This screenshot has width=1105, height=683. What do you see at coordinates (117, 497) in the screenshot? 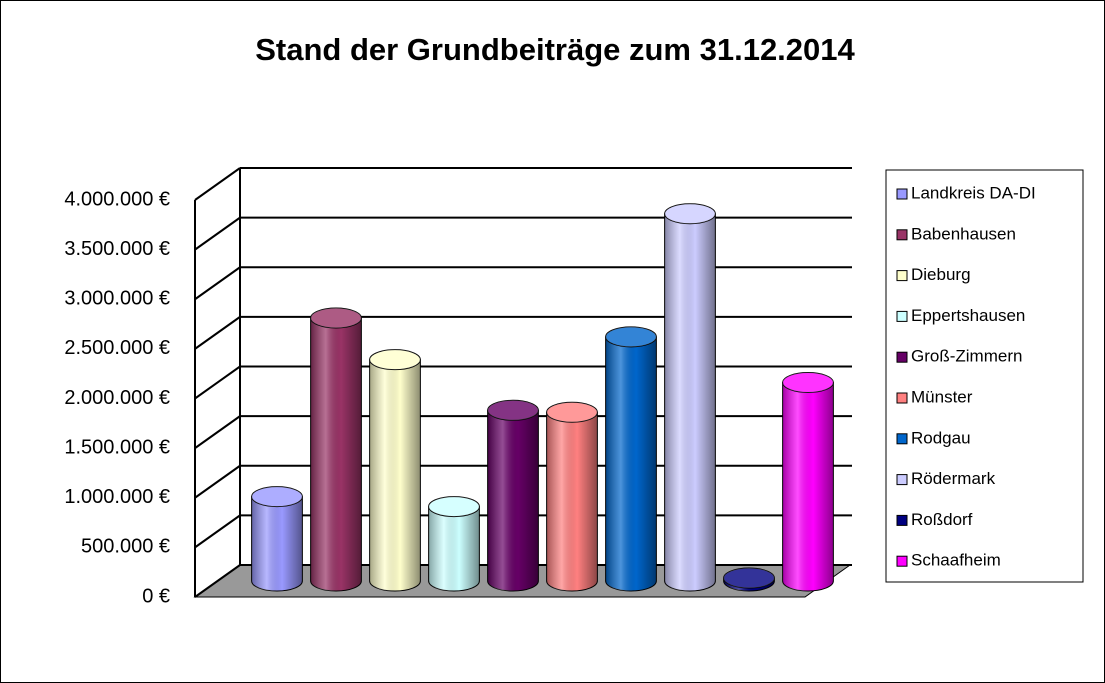
I see `y-tick-label: 1.000.000 €` at bounding box center [117, 497].